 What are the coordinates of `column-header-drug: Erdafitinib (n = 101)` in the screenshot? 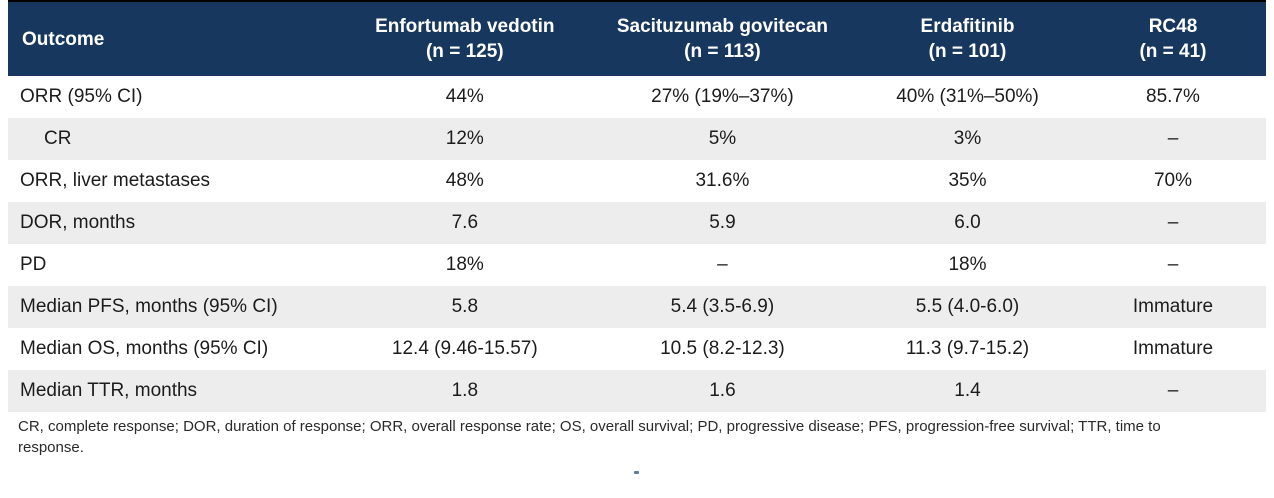 It's located at (967, 39).